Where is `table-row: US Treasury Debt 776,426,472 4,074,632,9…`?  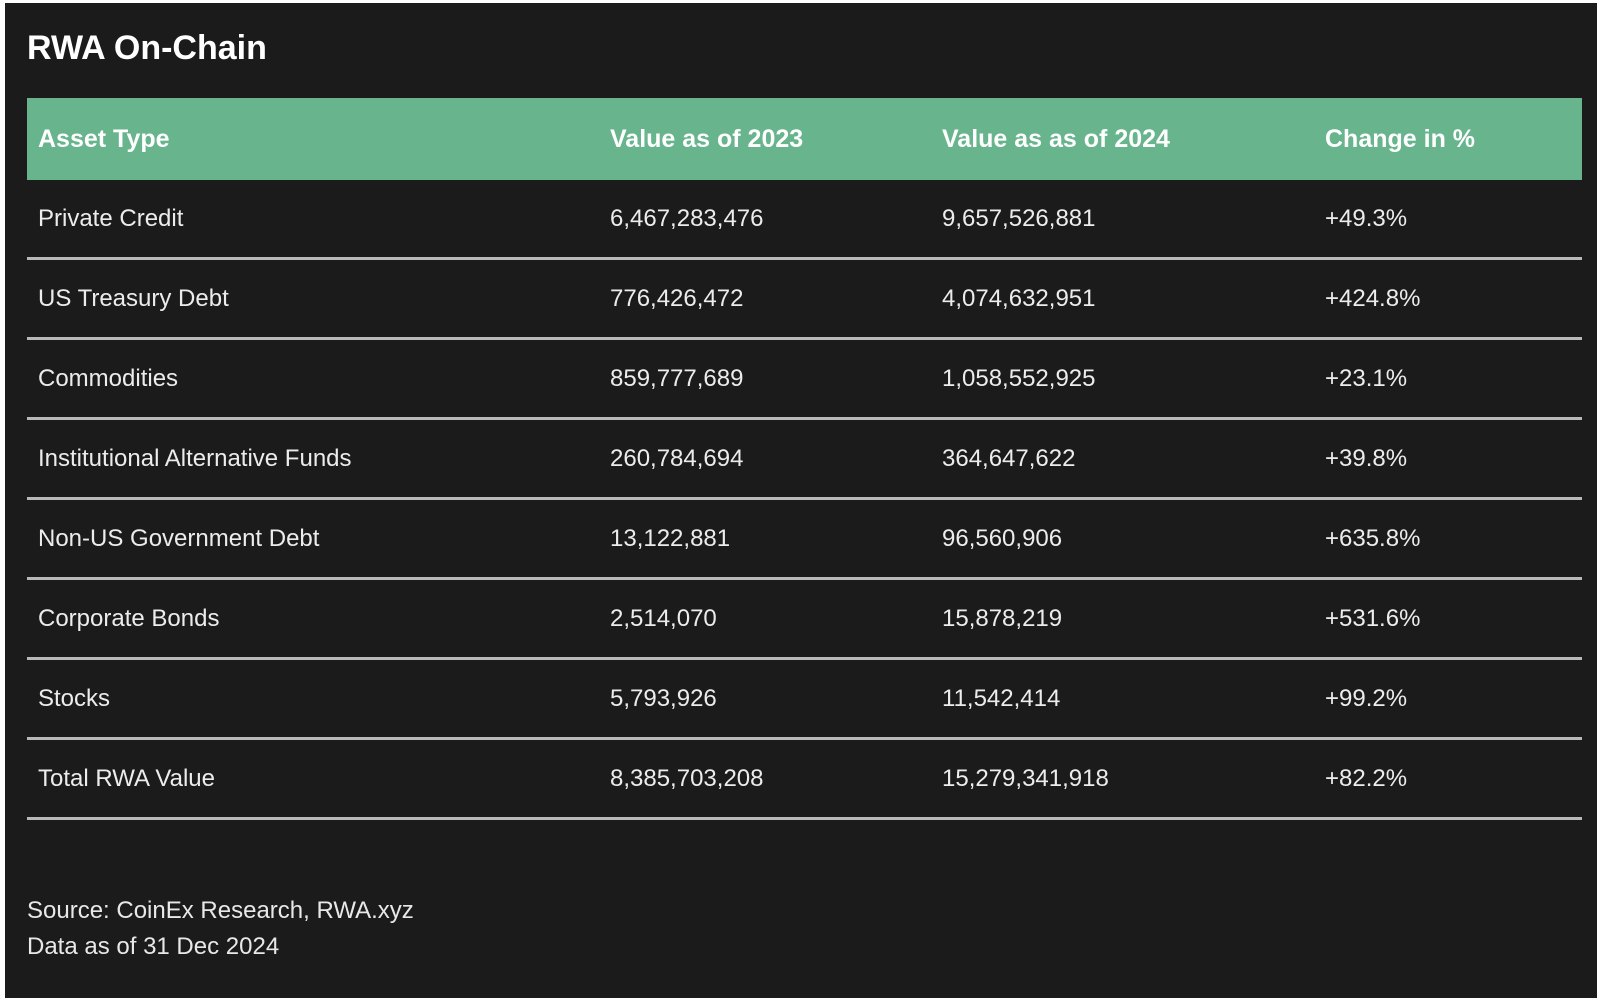 table-row: US Treasury Debt 776,426,472 4,074,632,9… is located at coordinates (804, 300).